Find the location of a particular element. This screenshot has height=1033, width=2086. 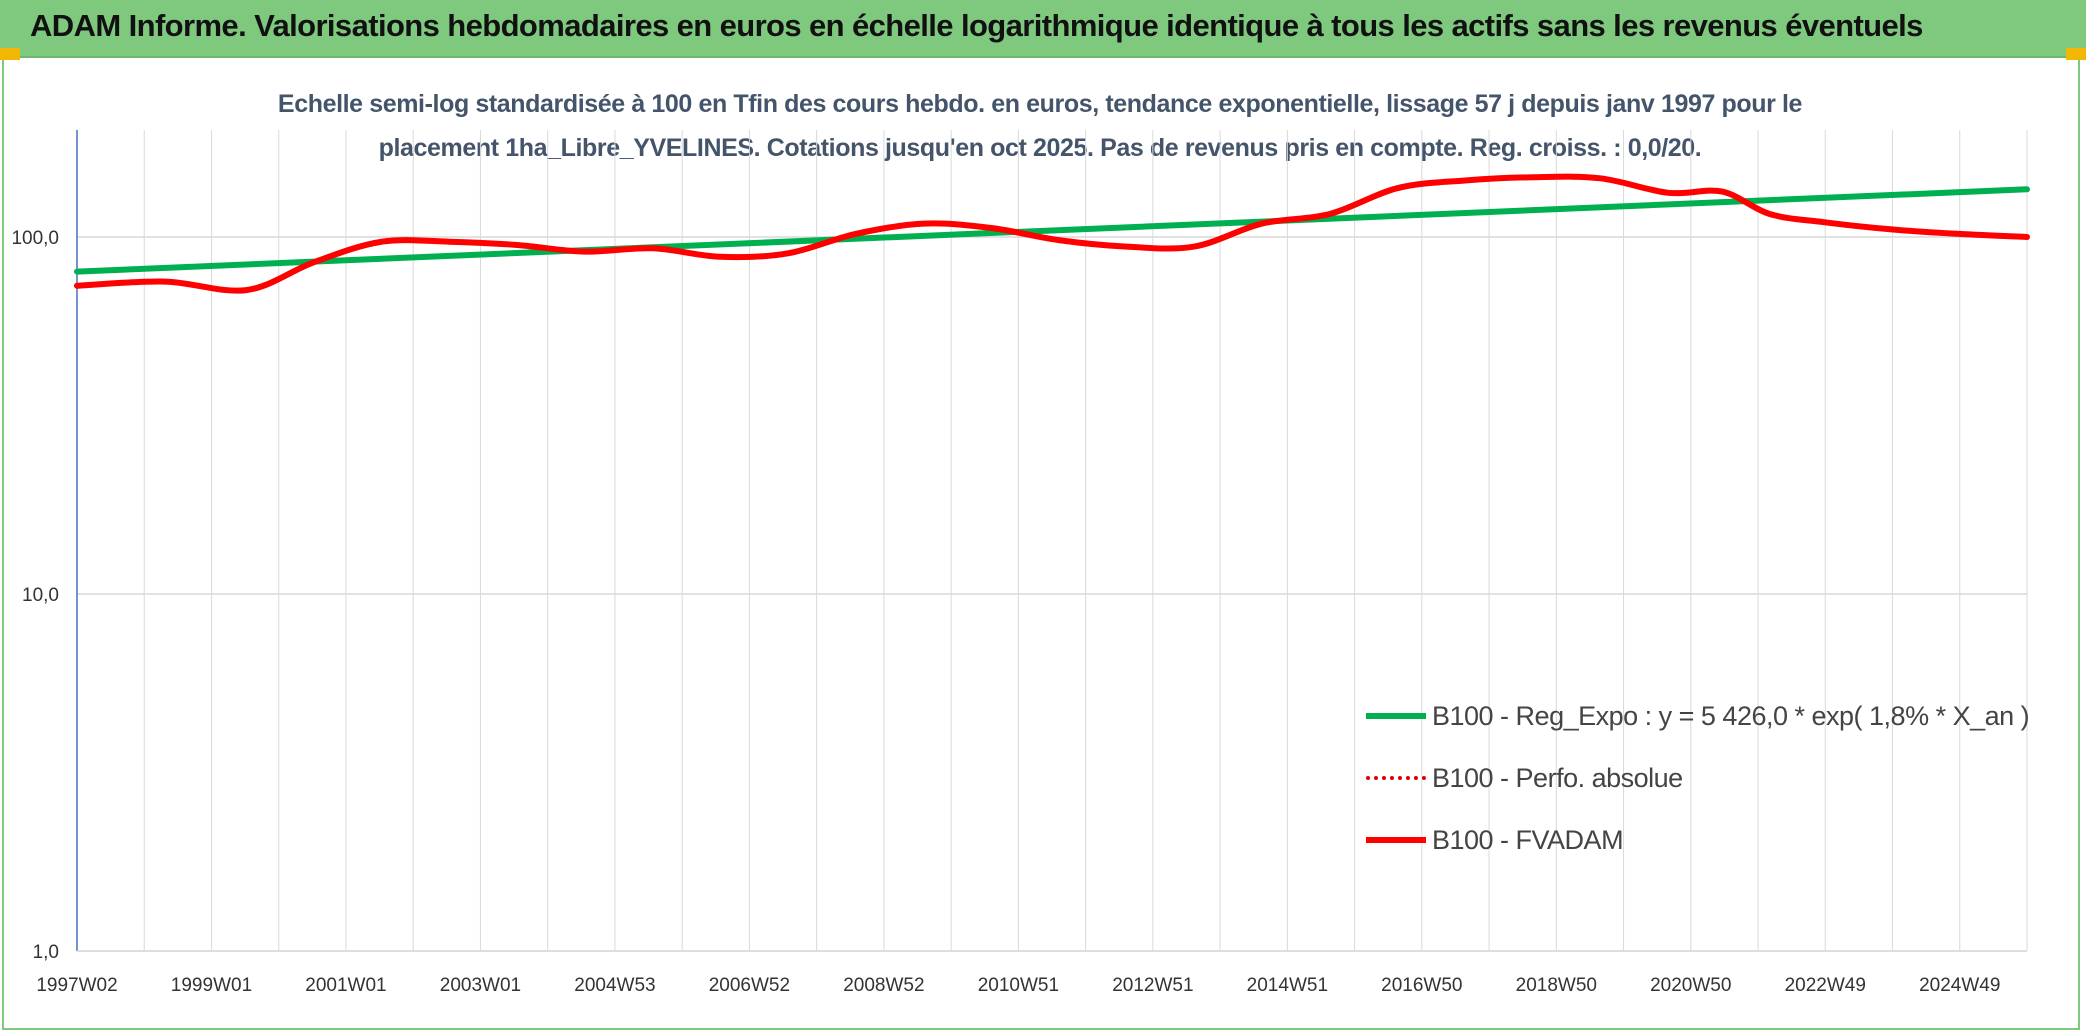

x-tick-label: 2014W51 is located at coordinates (1287, 985).